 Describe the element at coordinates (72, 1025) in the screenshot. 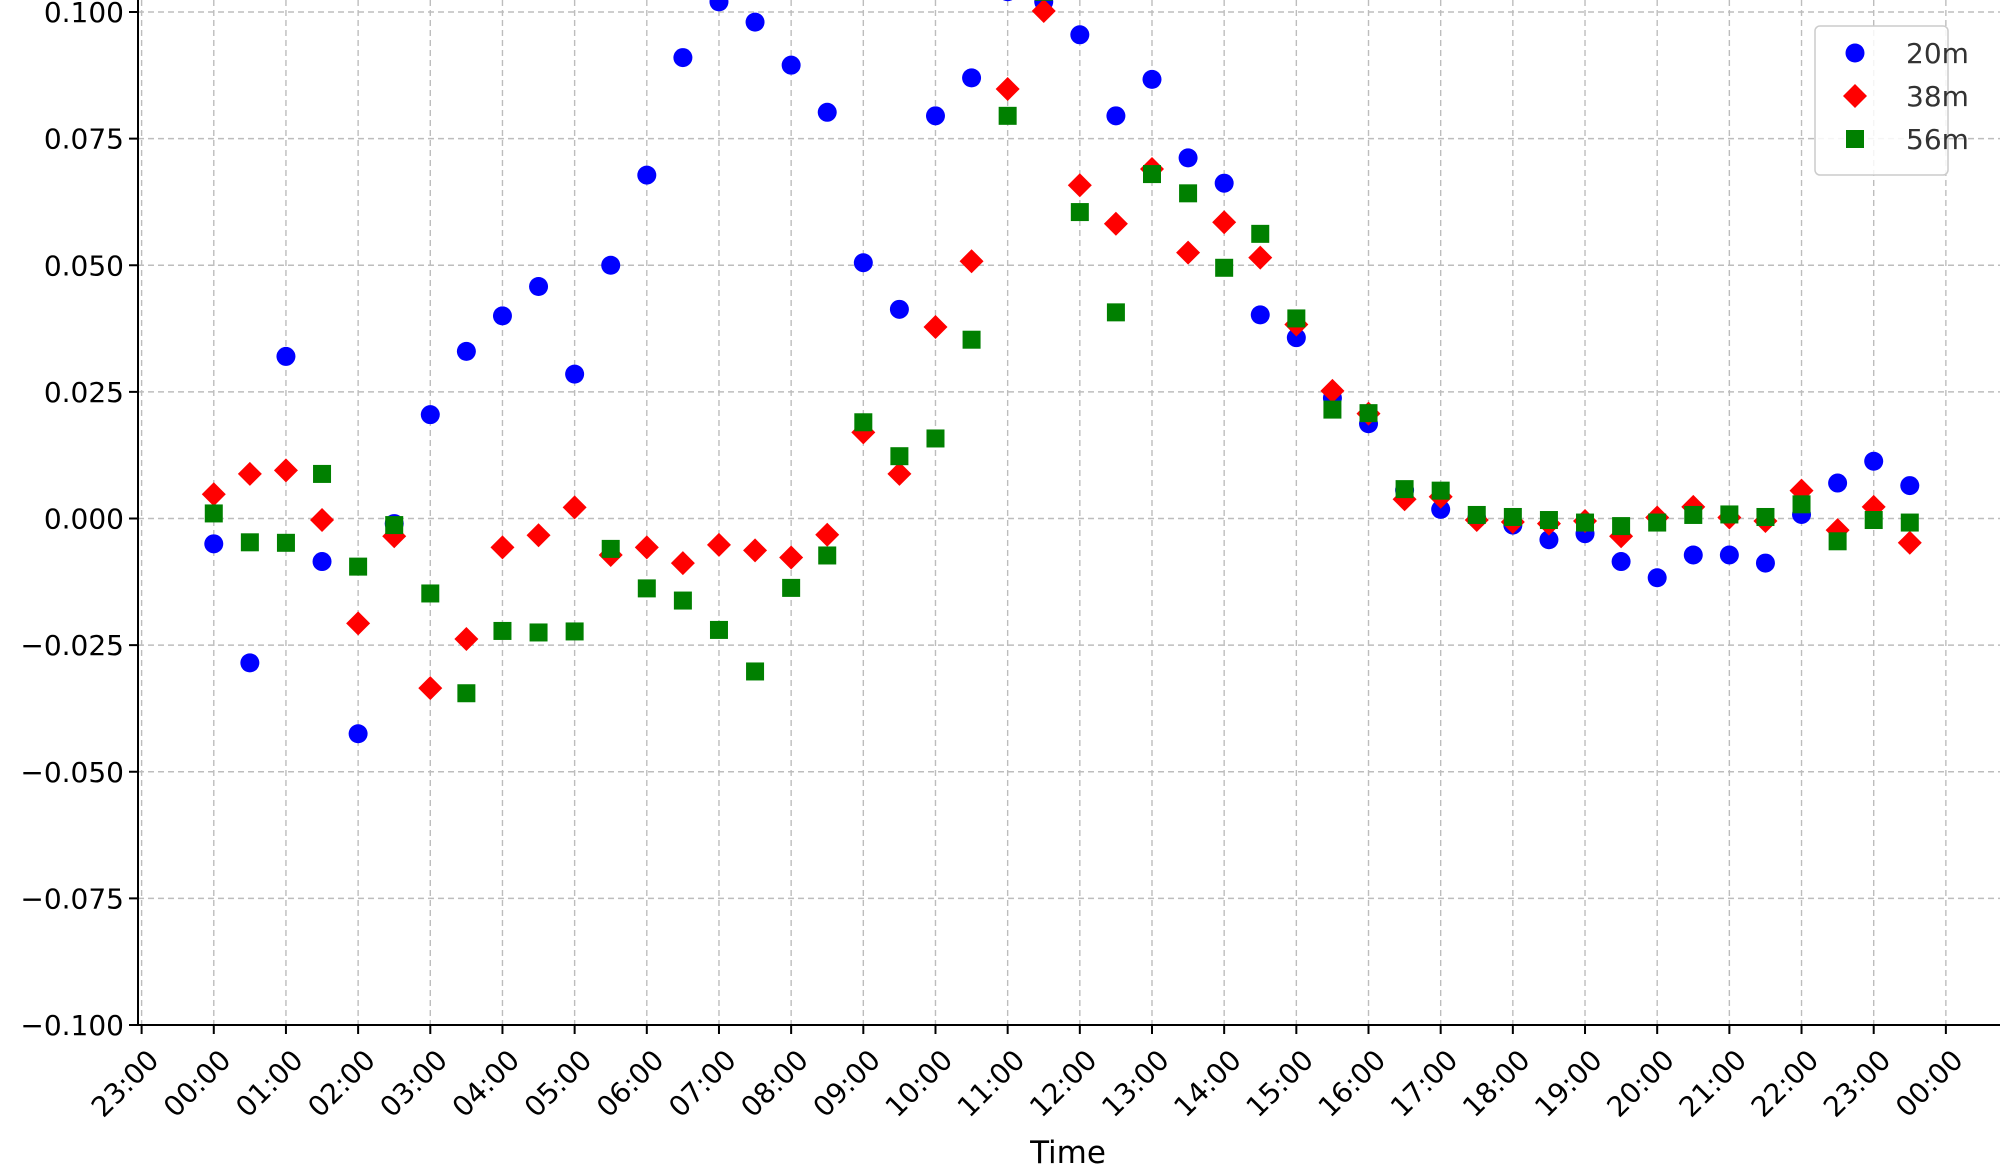

I see `y-tick-label: −0.100` at that location.